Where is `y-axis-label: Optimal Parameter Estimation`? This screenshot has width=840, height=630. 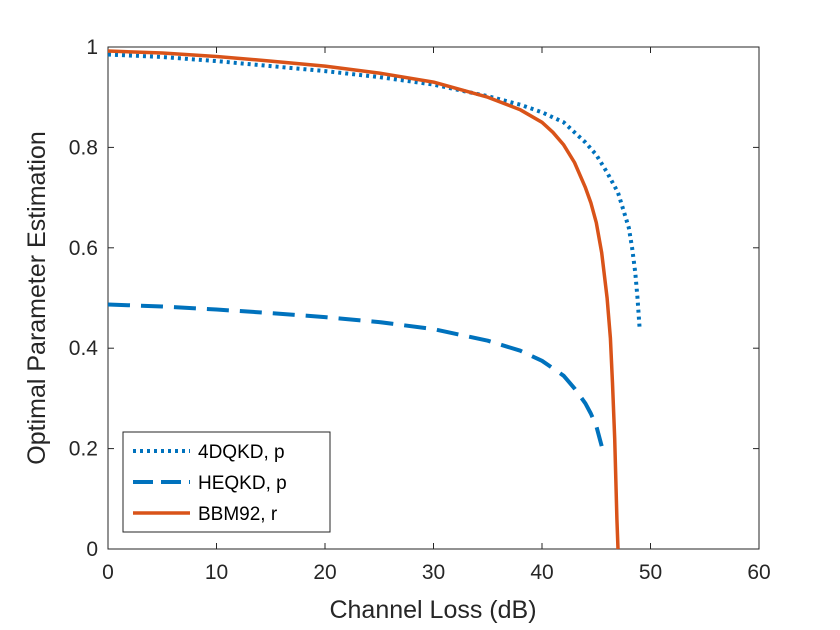
y-axis-label: Optimal Parameter Estimation is located at coordinates (37, 297).